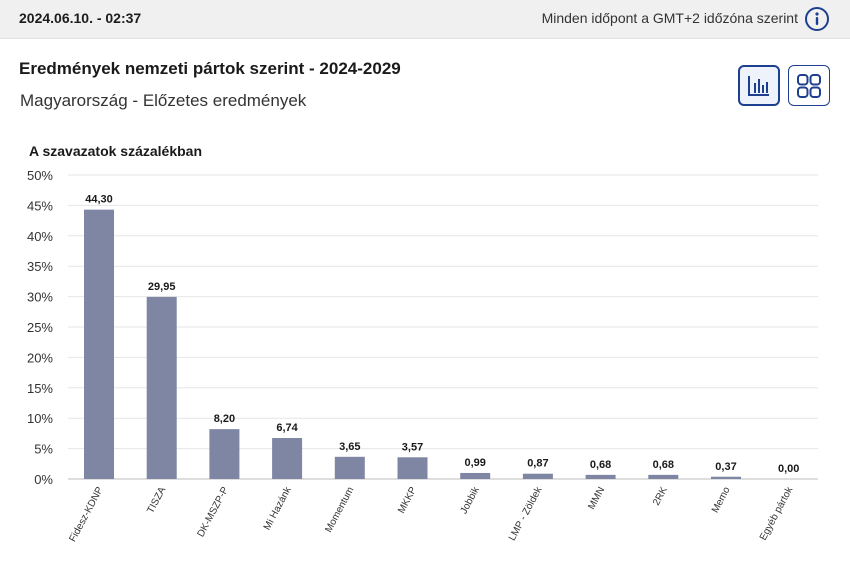 The image size is (850, 567). I want to click on y-tick-label: 45%, so click(40, 205).